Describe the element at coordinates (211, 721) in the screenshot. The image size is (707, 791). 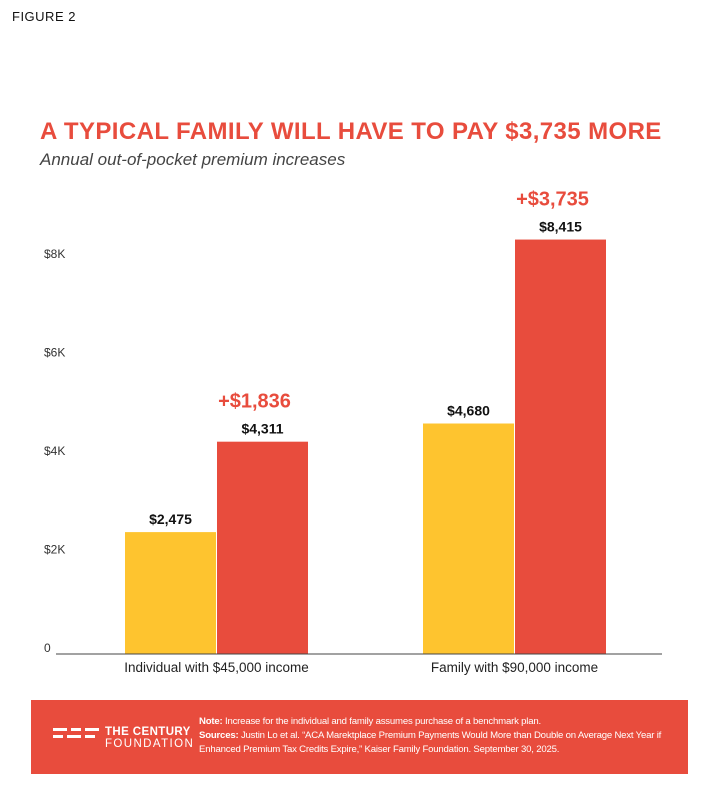
I see `note-label: Note:` at that location.